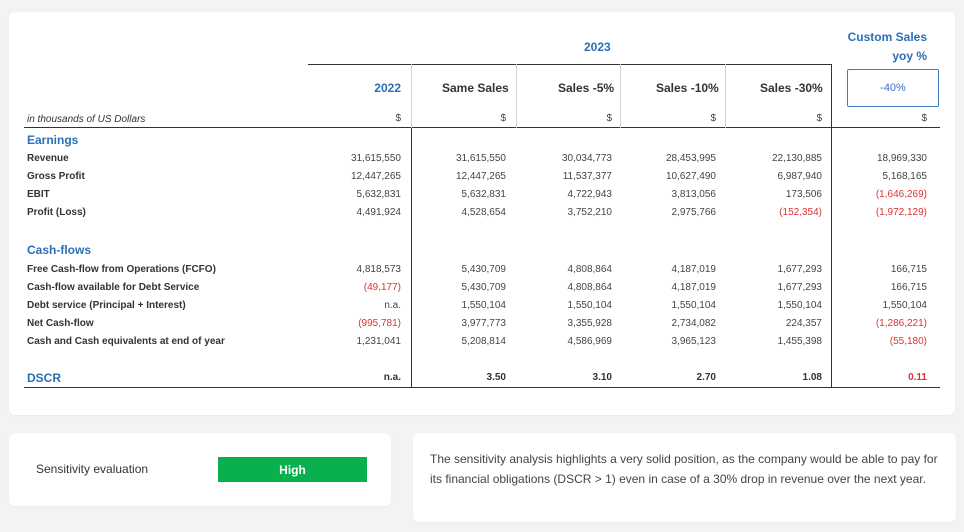  I want to click on custom-sales-header-line1: Custom Sales, so click(887, 37).